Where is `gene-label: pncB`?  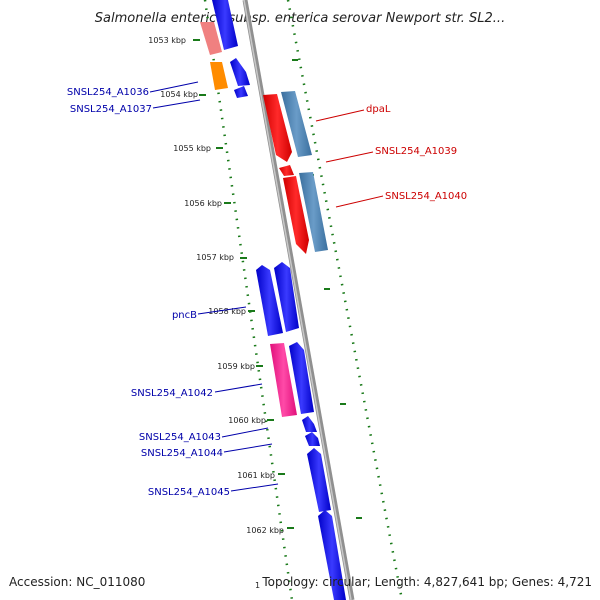 gene-label: pncB is located at coordinates (184, 315).